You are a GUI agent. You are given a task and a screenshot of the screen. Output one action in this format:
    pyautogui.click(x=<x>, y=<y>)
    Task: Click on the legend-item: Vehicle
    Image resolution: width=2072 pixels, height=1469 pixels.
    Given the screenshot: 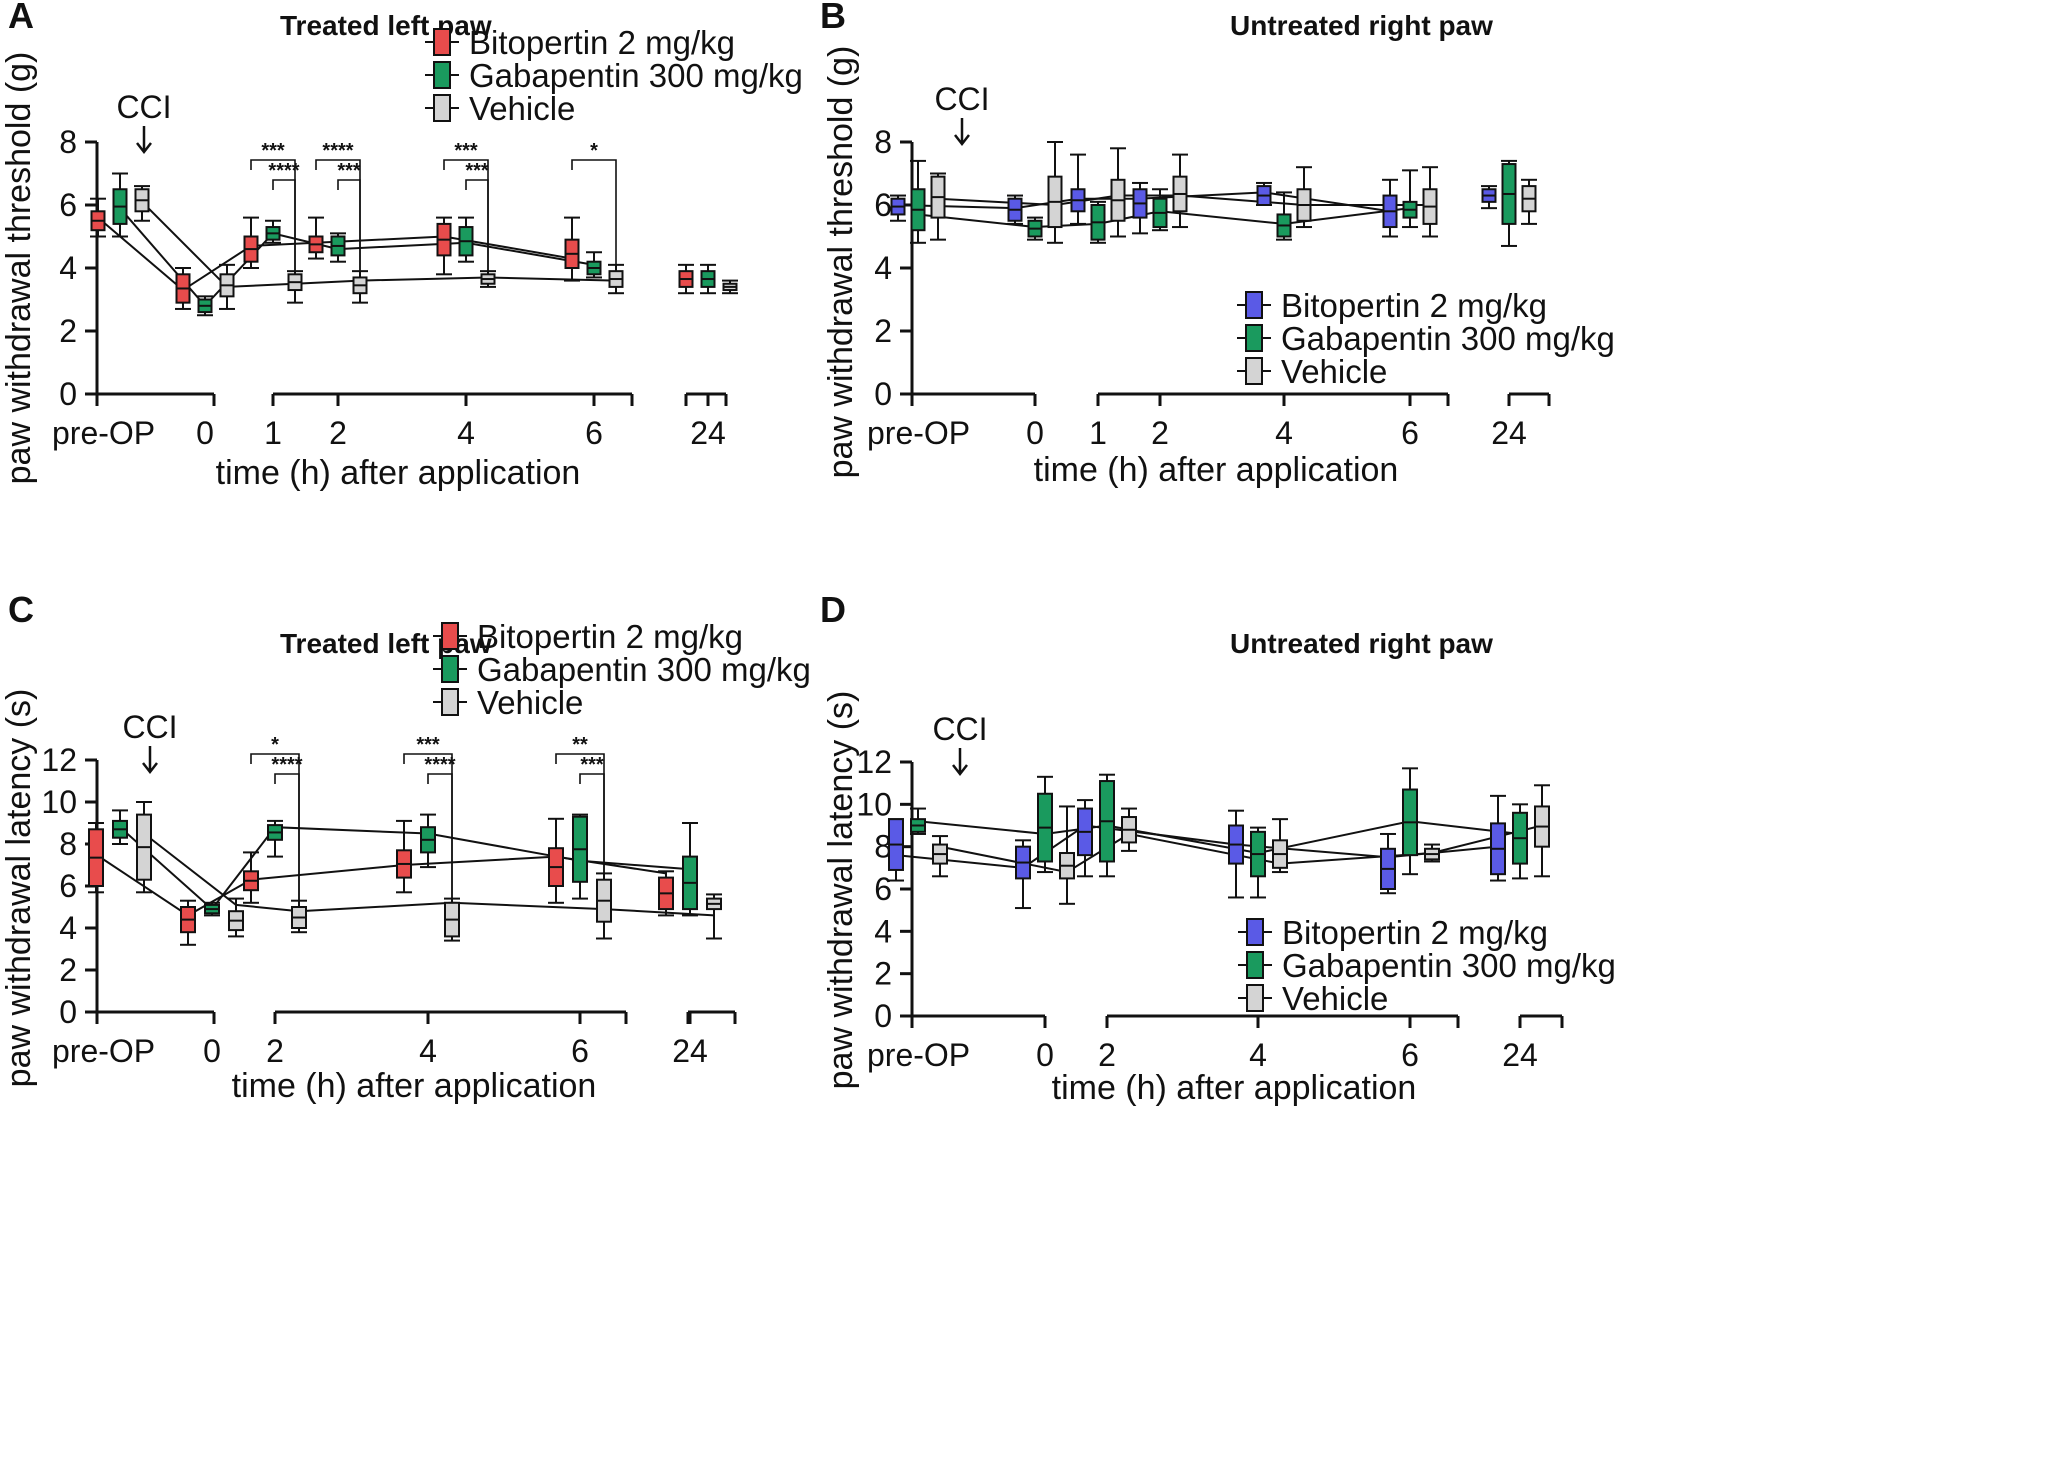 What is the action you would take?
    pyautogui.click(x=500, y=108)
    